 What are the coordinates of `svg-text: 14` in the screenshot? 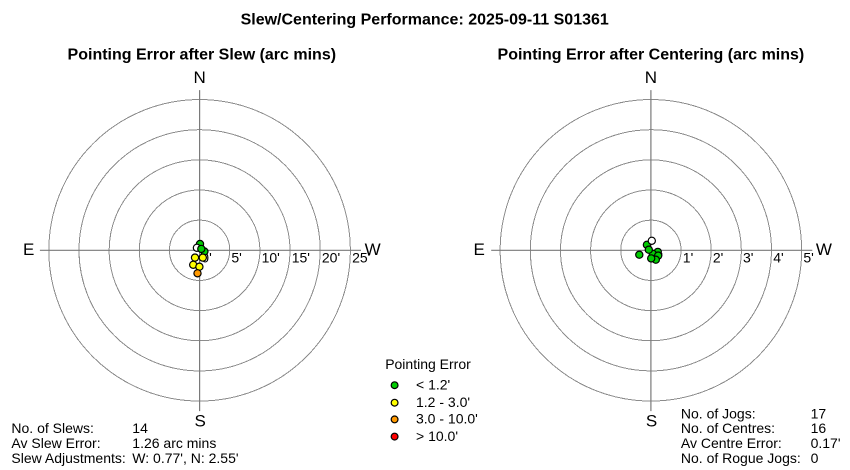 It's located at (140, 428).